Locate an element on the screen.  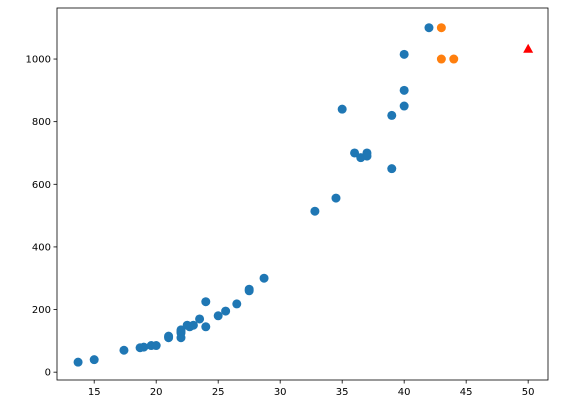
x-tick-label: 35 is located at coordinates (342, 392).